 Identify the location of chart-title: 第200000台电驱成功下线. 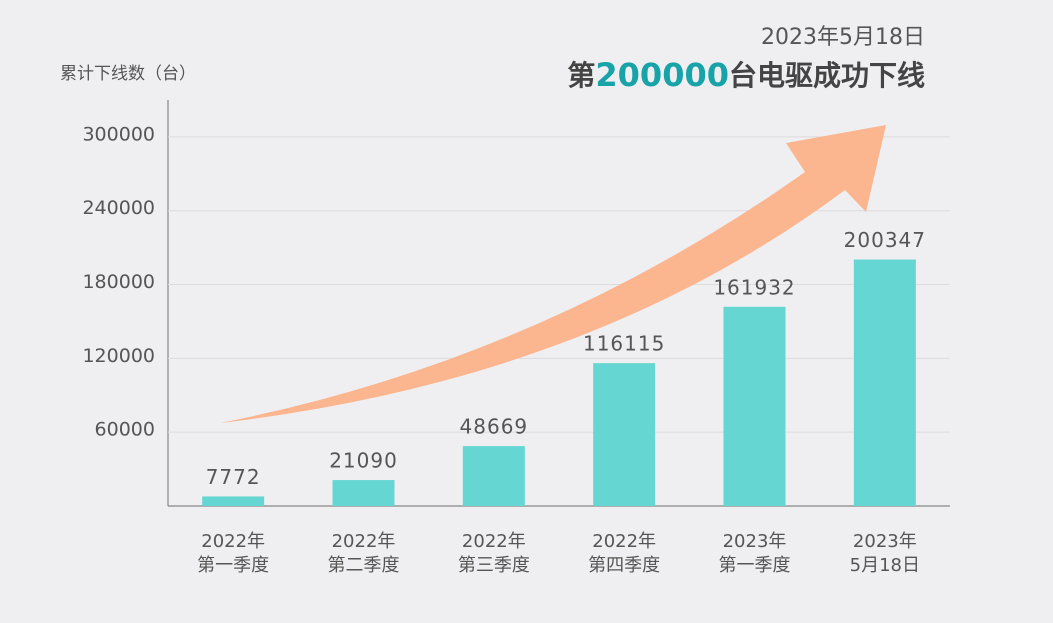
(746, 75).